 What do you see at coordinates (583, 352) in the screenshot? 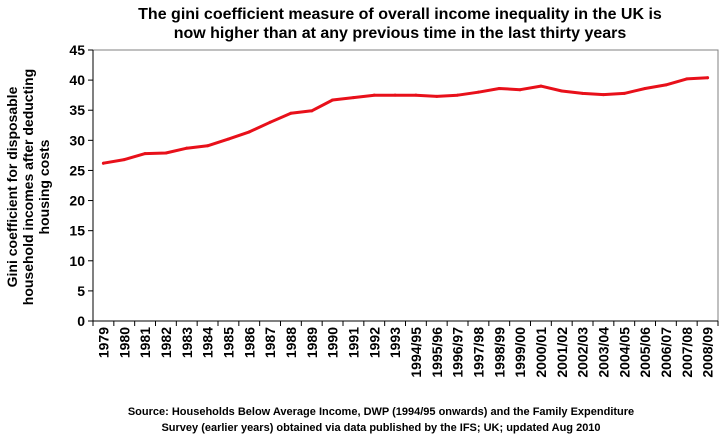
I see `x-tick-label: 2002/03` at bounding box center [583, 352].